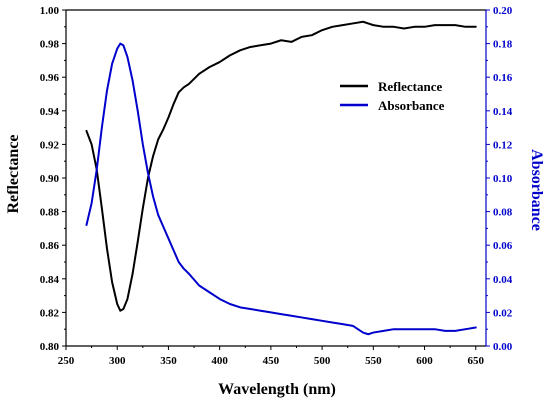 This screenshot has width=550, height=405. Describe the element at coordinates (503, 280) in the screenshot. I see `y-right-tick-label: 0.04` at that location.